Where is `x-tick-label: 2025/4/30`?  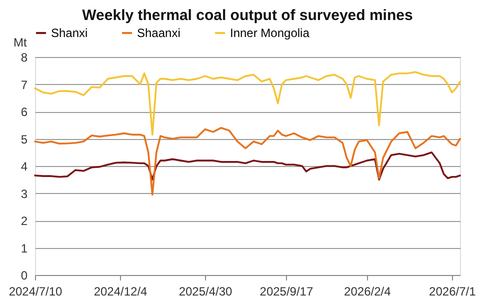
x-tick-label: 2025/4/30 is located at coordinates (205, 291).